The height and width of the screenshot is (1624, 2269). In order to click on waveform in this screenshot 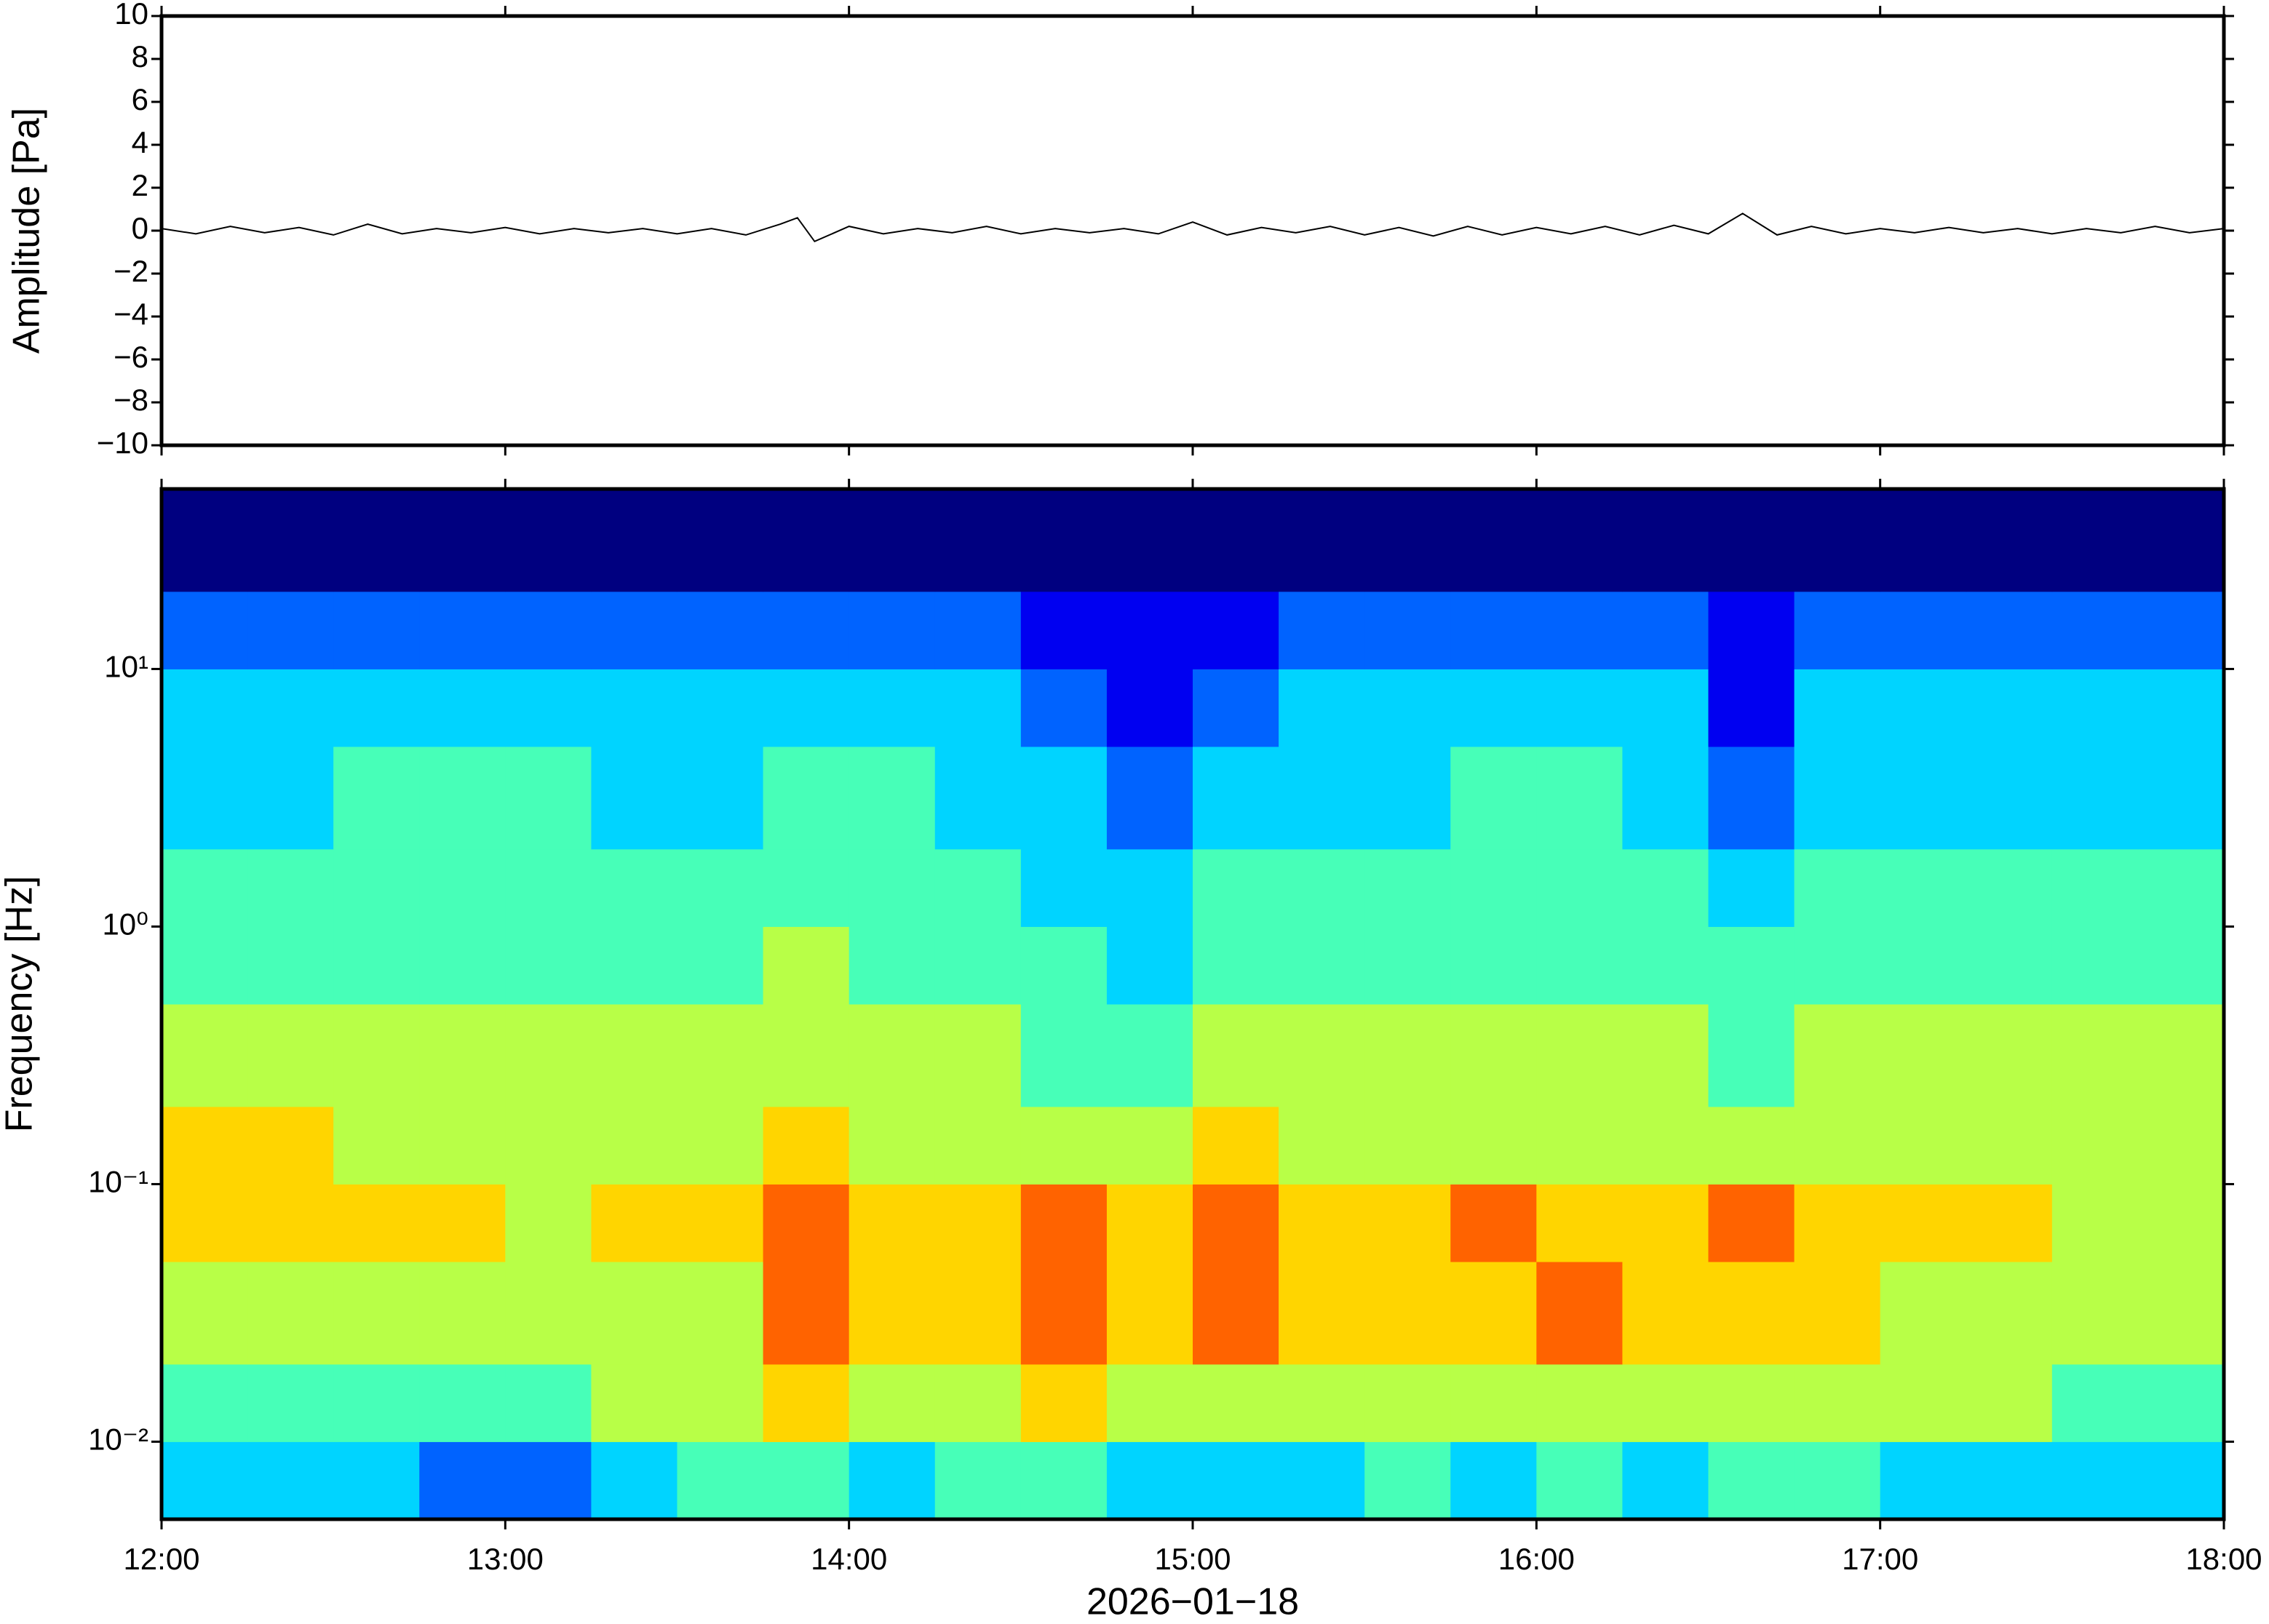, I will do `click(1193, 227)`.